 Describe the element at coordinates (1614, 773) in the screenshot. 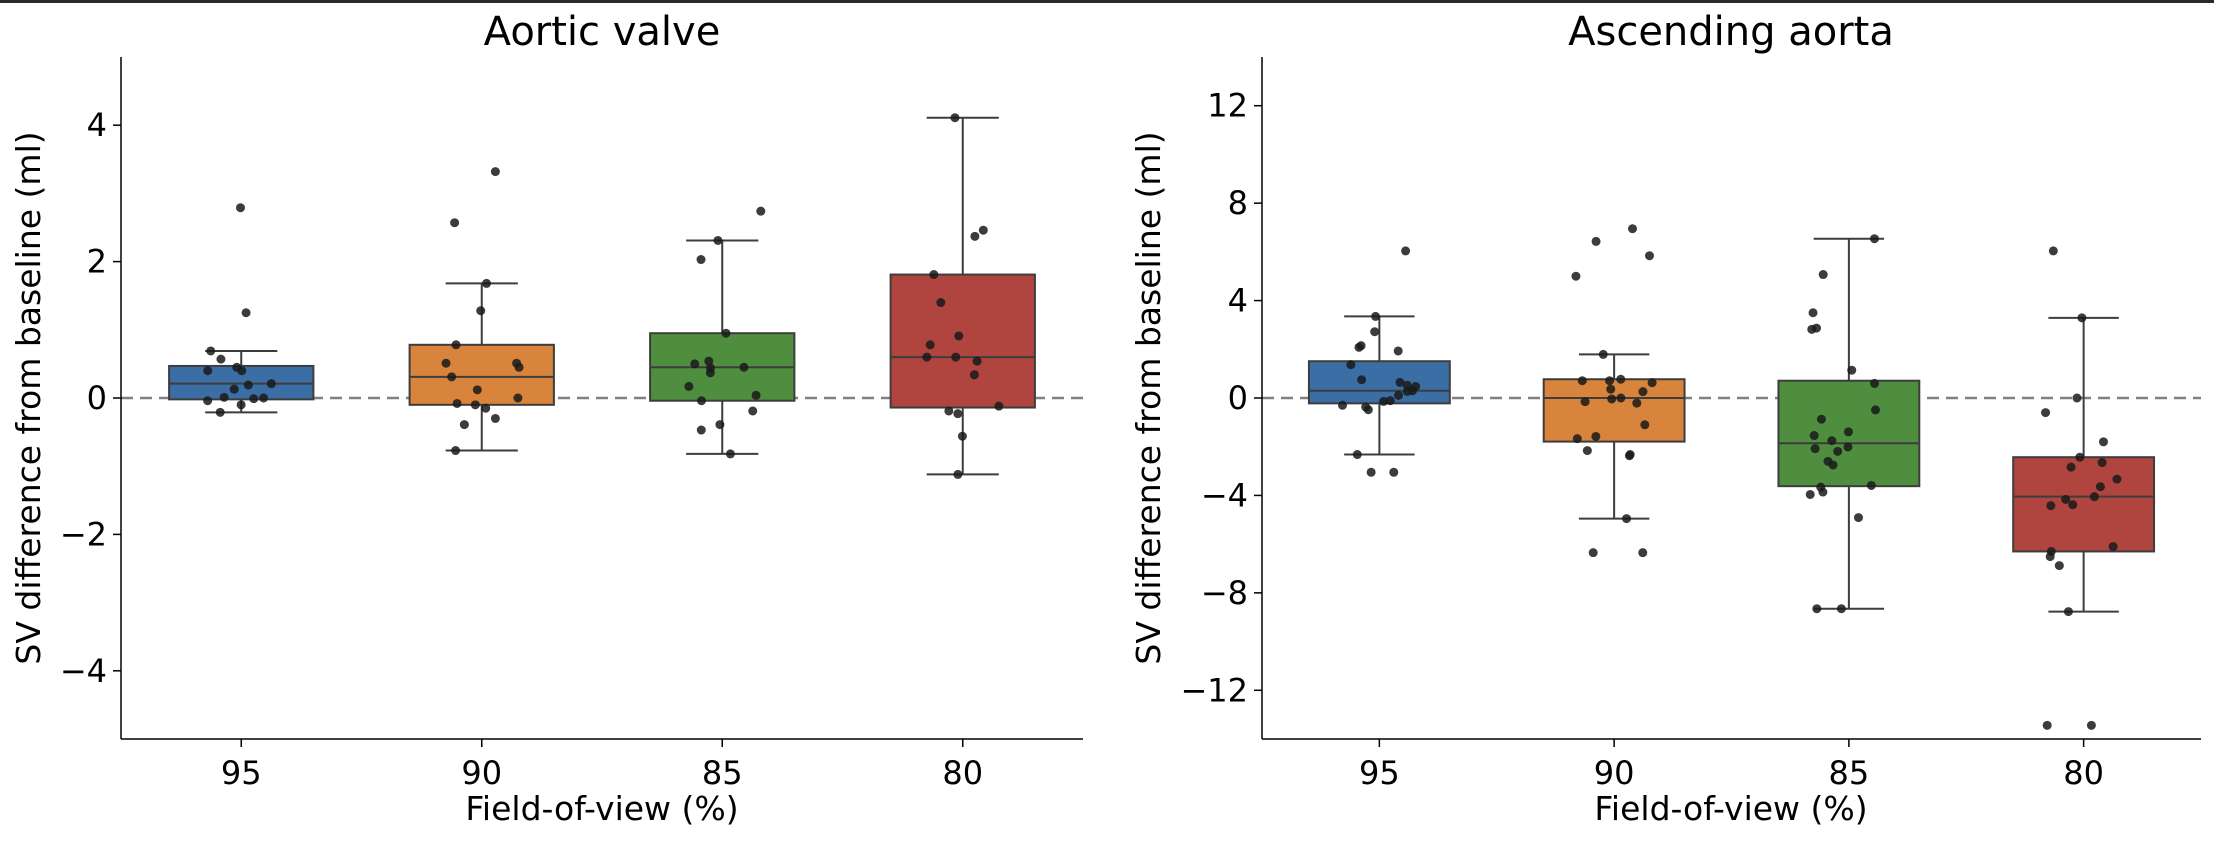

I see `x-tick-label: 90` at that location.